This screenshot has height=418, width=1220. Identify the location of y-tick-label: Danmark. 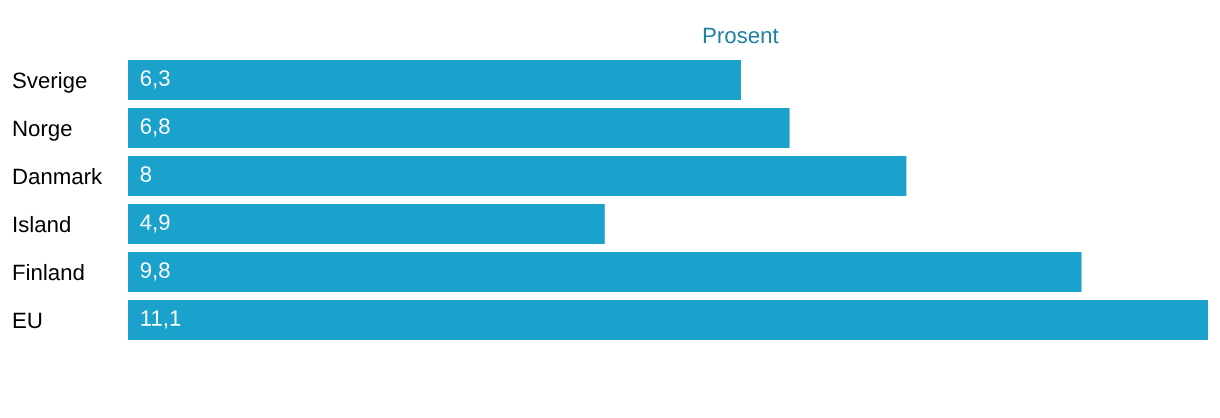
(58, 176).